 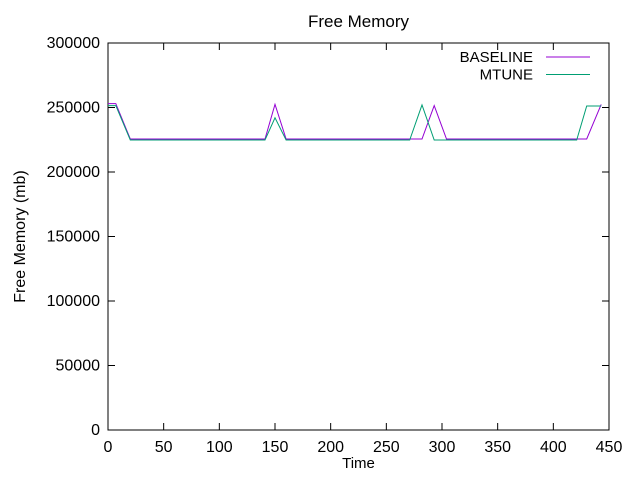 I want to click on x-tick-label: 100, so click(x=219, y=447).